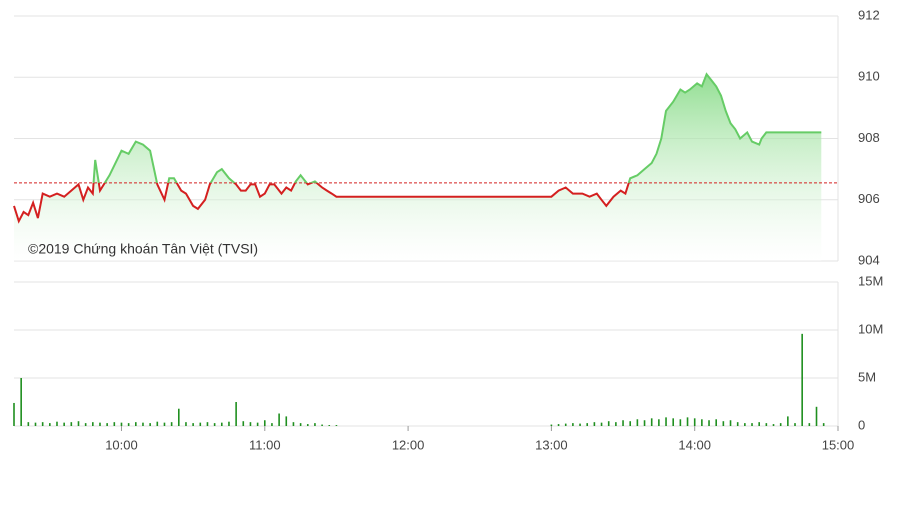  I want to click on y-tick-label: 910, so click(869, 76).